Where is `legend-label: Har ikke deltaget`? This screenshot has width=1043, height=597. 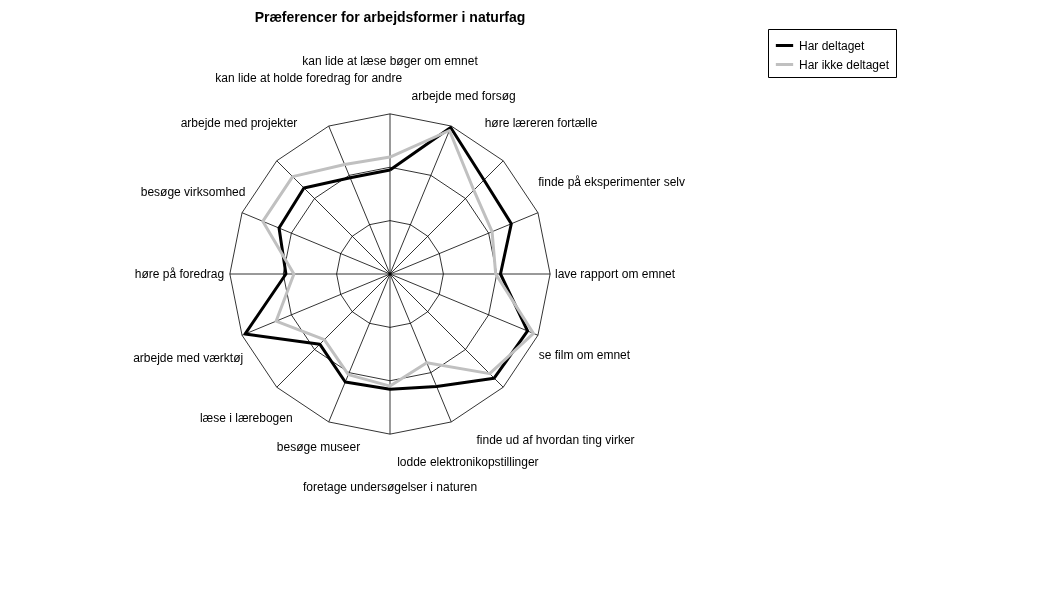
legend-label: Har ikke deltaget is located at coordinates (844, 64).